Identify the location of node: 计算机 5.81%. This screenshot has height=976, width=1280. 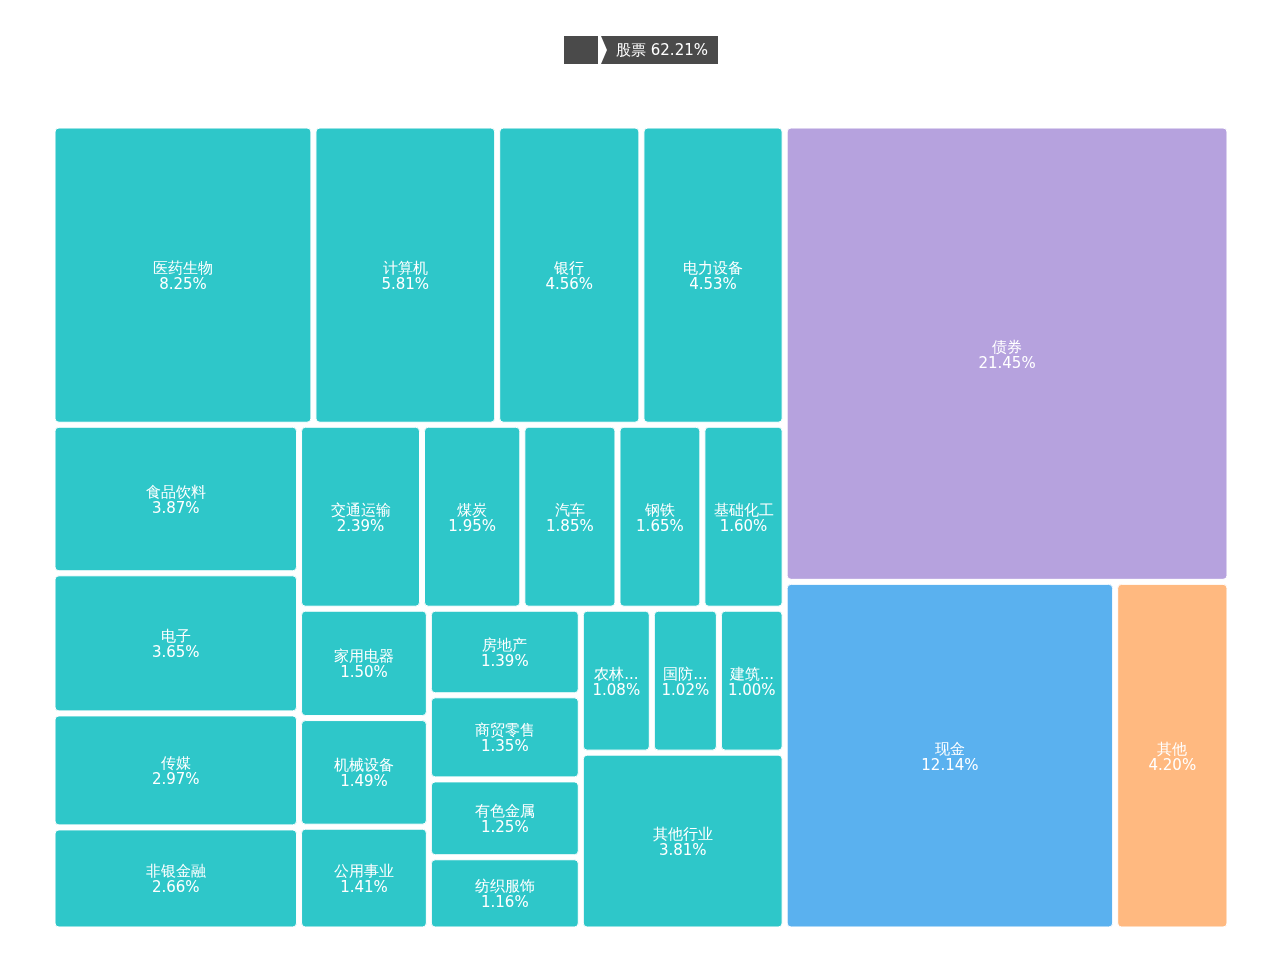
(405, 275).